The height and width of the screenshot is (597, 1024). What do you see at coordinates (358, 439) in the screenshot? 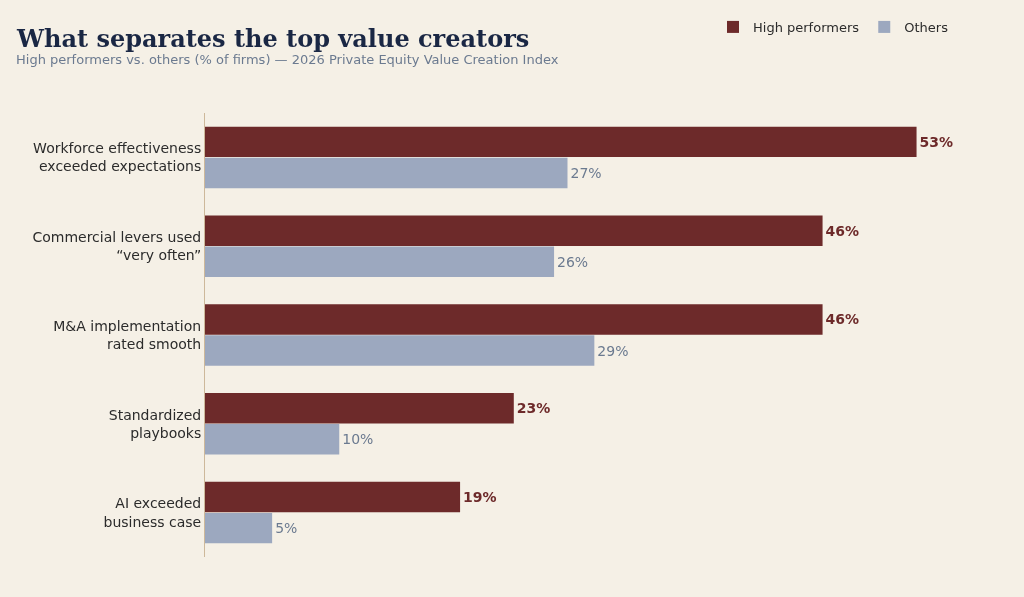
I see `data-label: 10%` at bounding box center [358, 439].